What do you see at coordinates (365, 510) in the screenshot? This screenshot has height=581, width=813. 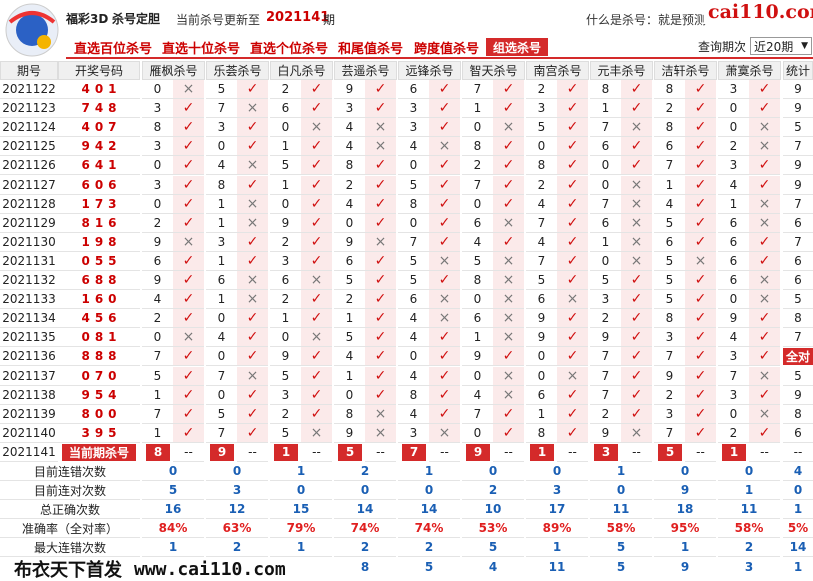 I see `stat-value: 14` at bounding box center [365, 510].